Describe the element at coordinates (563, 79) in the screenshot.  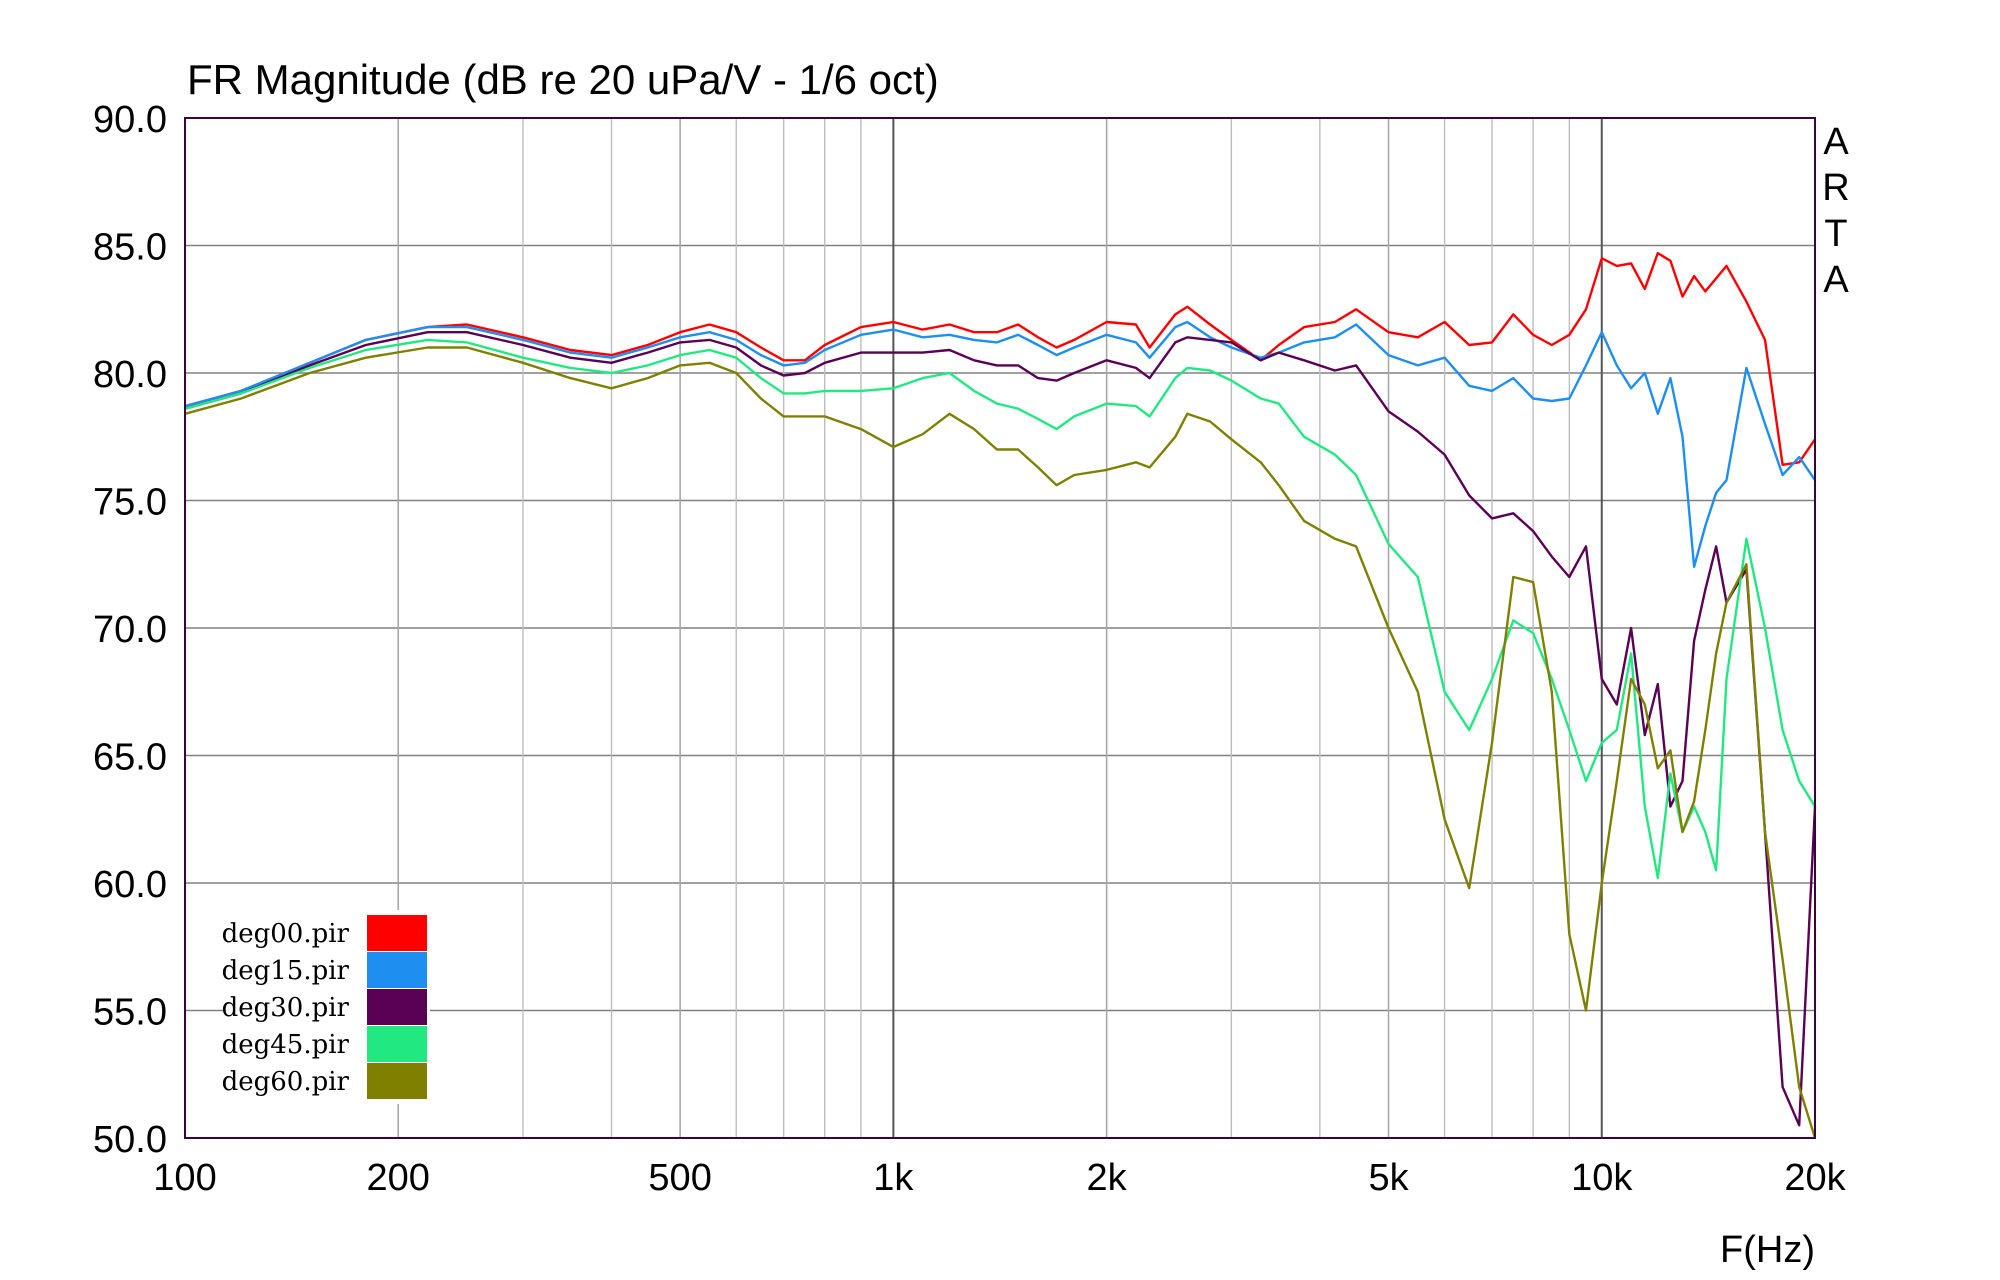
I see `chart-title: FR Magnitude (dB re 20 uPa/V - 1/6 oct)` at that location.